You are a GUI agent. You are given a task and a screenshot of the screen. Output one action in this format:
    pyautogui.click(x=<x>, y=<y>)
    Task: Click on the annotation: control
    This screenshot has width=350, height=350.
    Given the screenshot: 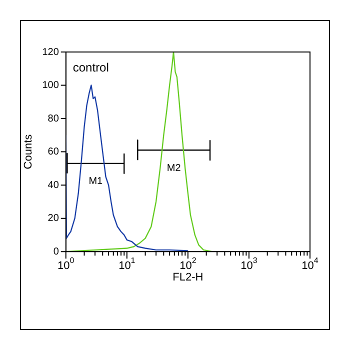 What is the action you would take?
    pyautogui.click(x=90, y=67)
    